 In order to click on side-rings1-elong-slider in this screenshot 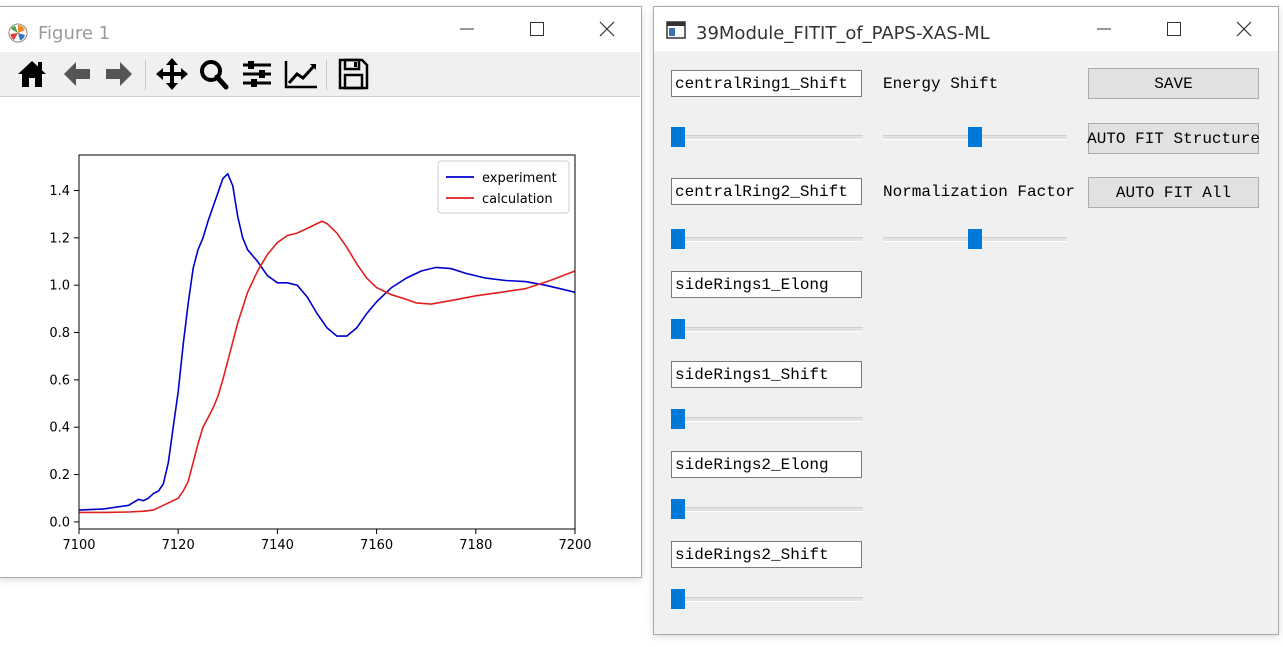, I will do `click(767, 329)`.